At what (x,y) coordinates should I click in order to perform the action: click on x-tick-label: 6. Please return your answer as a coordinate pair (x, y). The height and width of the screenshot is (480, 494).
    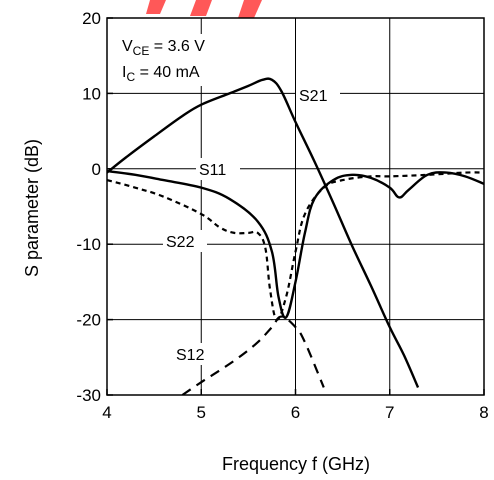
    Looking at the image, I should click on (295, 412).